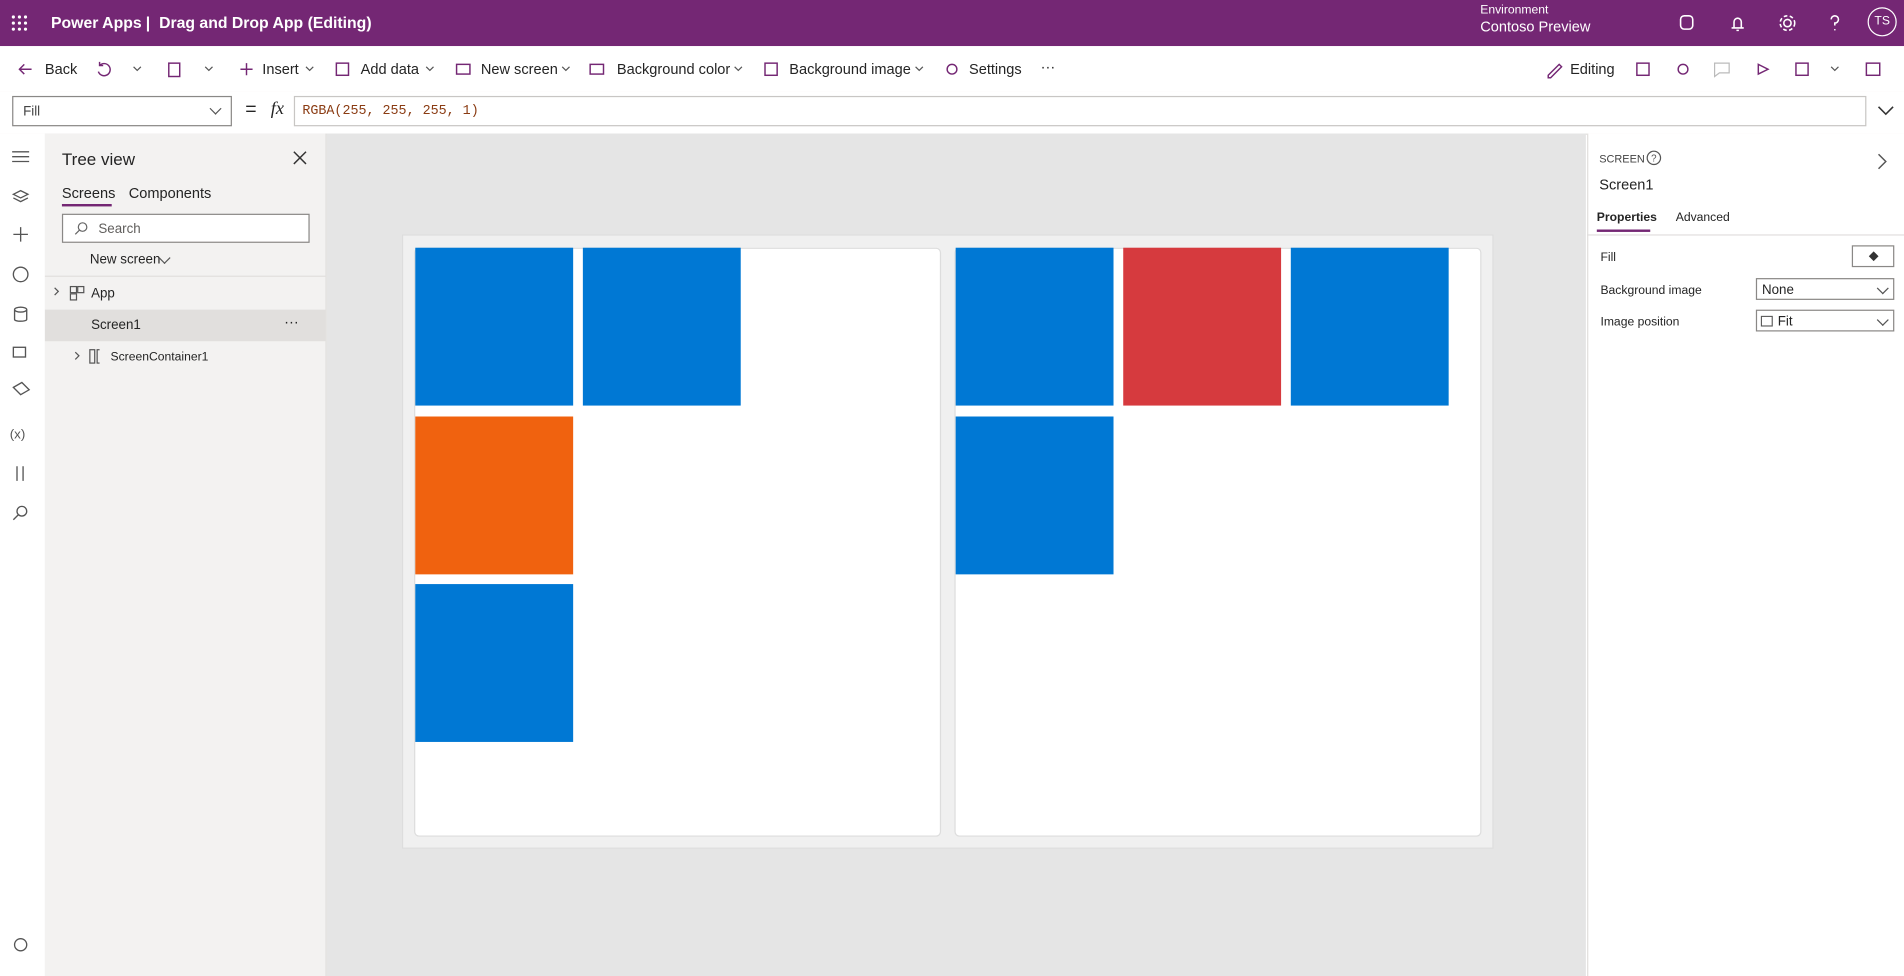 This screenshot has height=976, width=1904. What do you see at coordinates (1745, 554) in the screenshot?
I see `properties-pane` at bounding box center [1745, 554].